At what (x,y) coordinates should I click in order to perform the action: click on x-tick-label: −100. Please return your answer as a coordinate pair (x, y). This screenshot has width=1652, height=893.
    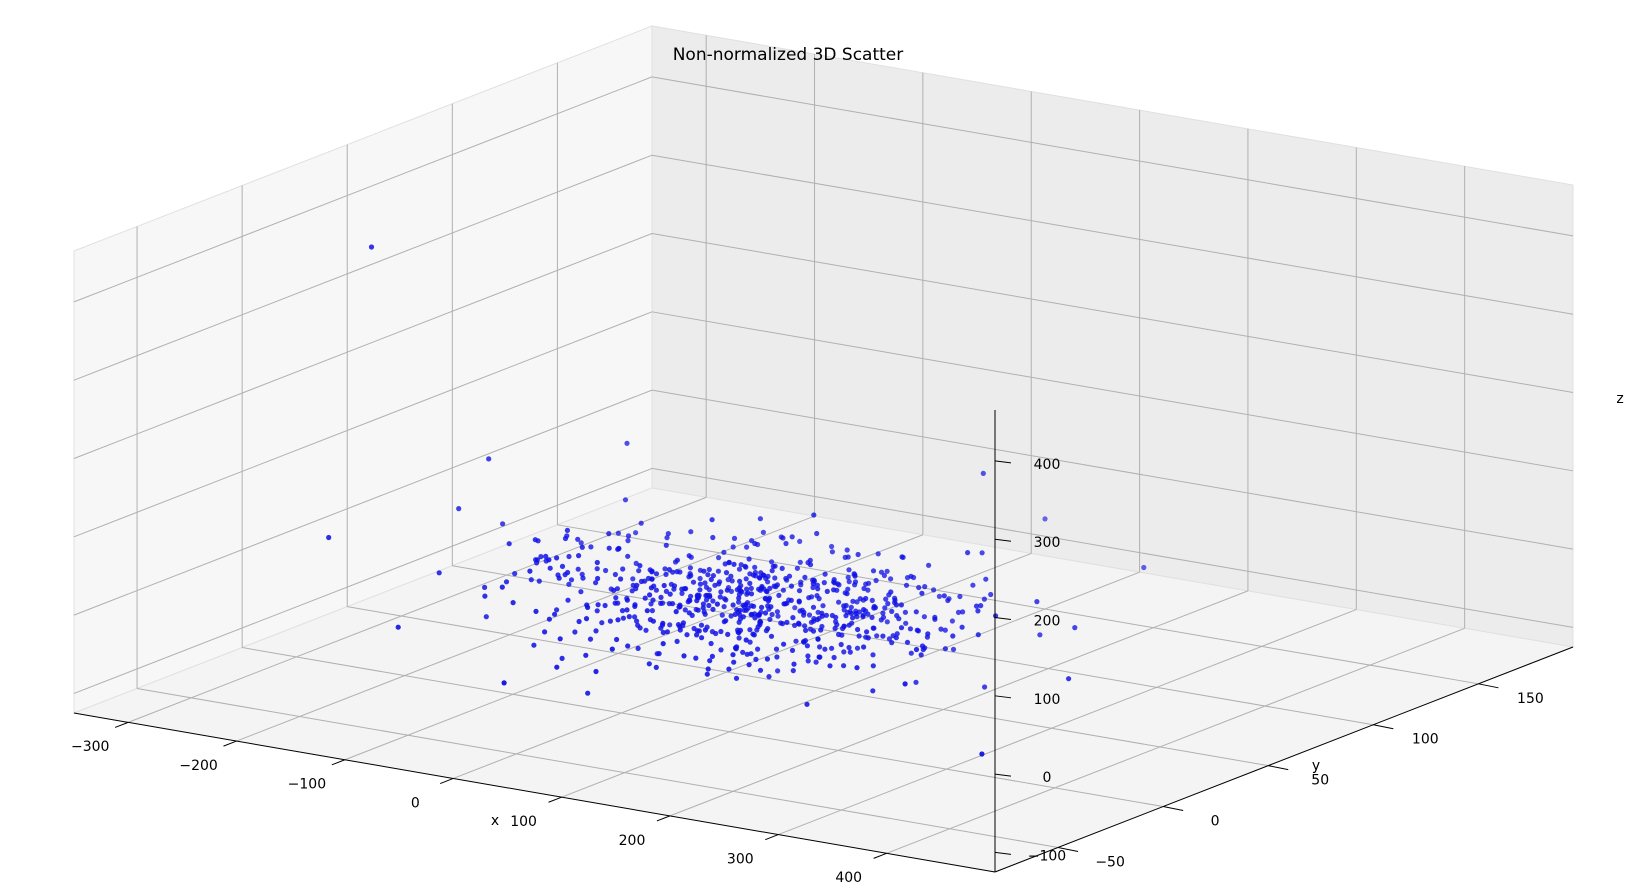
    Looking at the image, I should click on (307, 785).